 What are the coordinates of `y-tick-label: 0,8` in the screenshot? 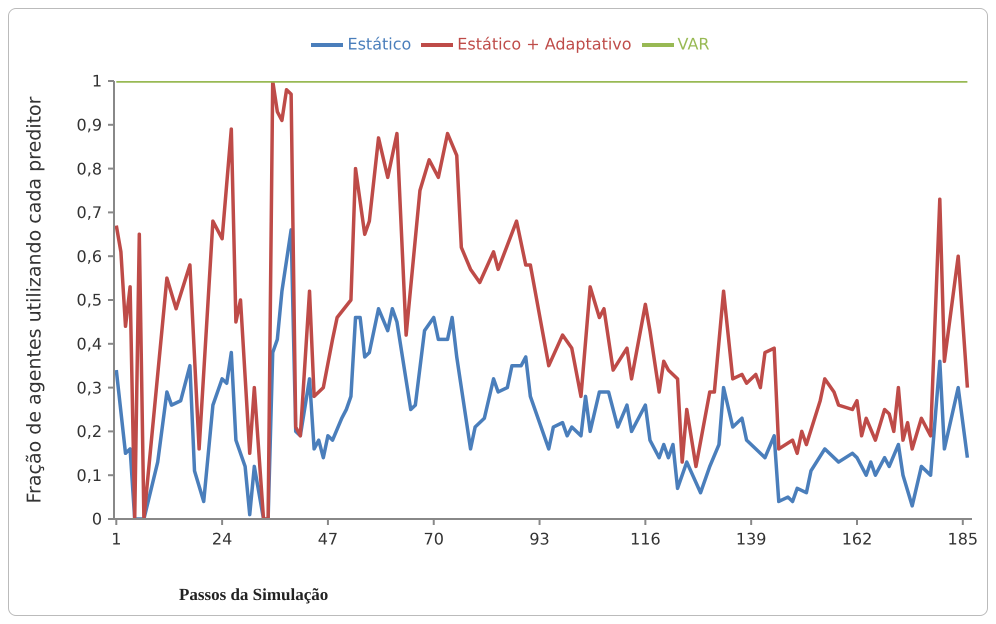 It's located at (89, 168).